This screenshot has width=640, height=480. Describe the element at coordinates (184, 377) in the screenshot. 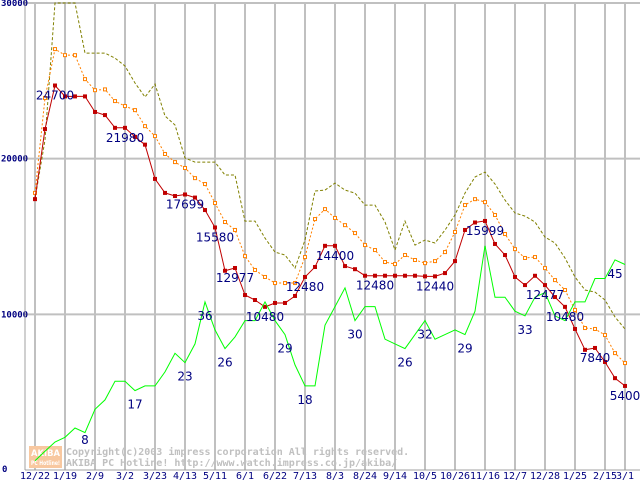

I see `data-label: 23` at that location.